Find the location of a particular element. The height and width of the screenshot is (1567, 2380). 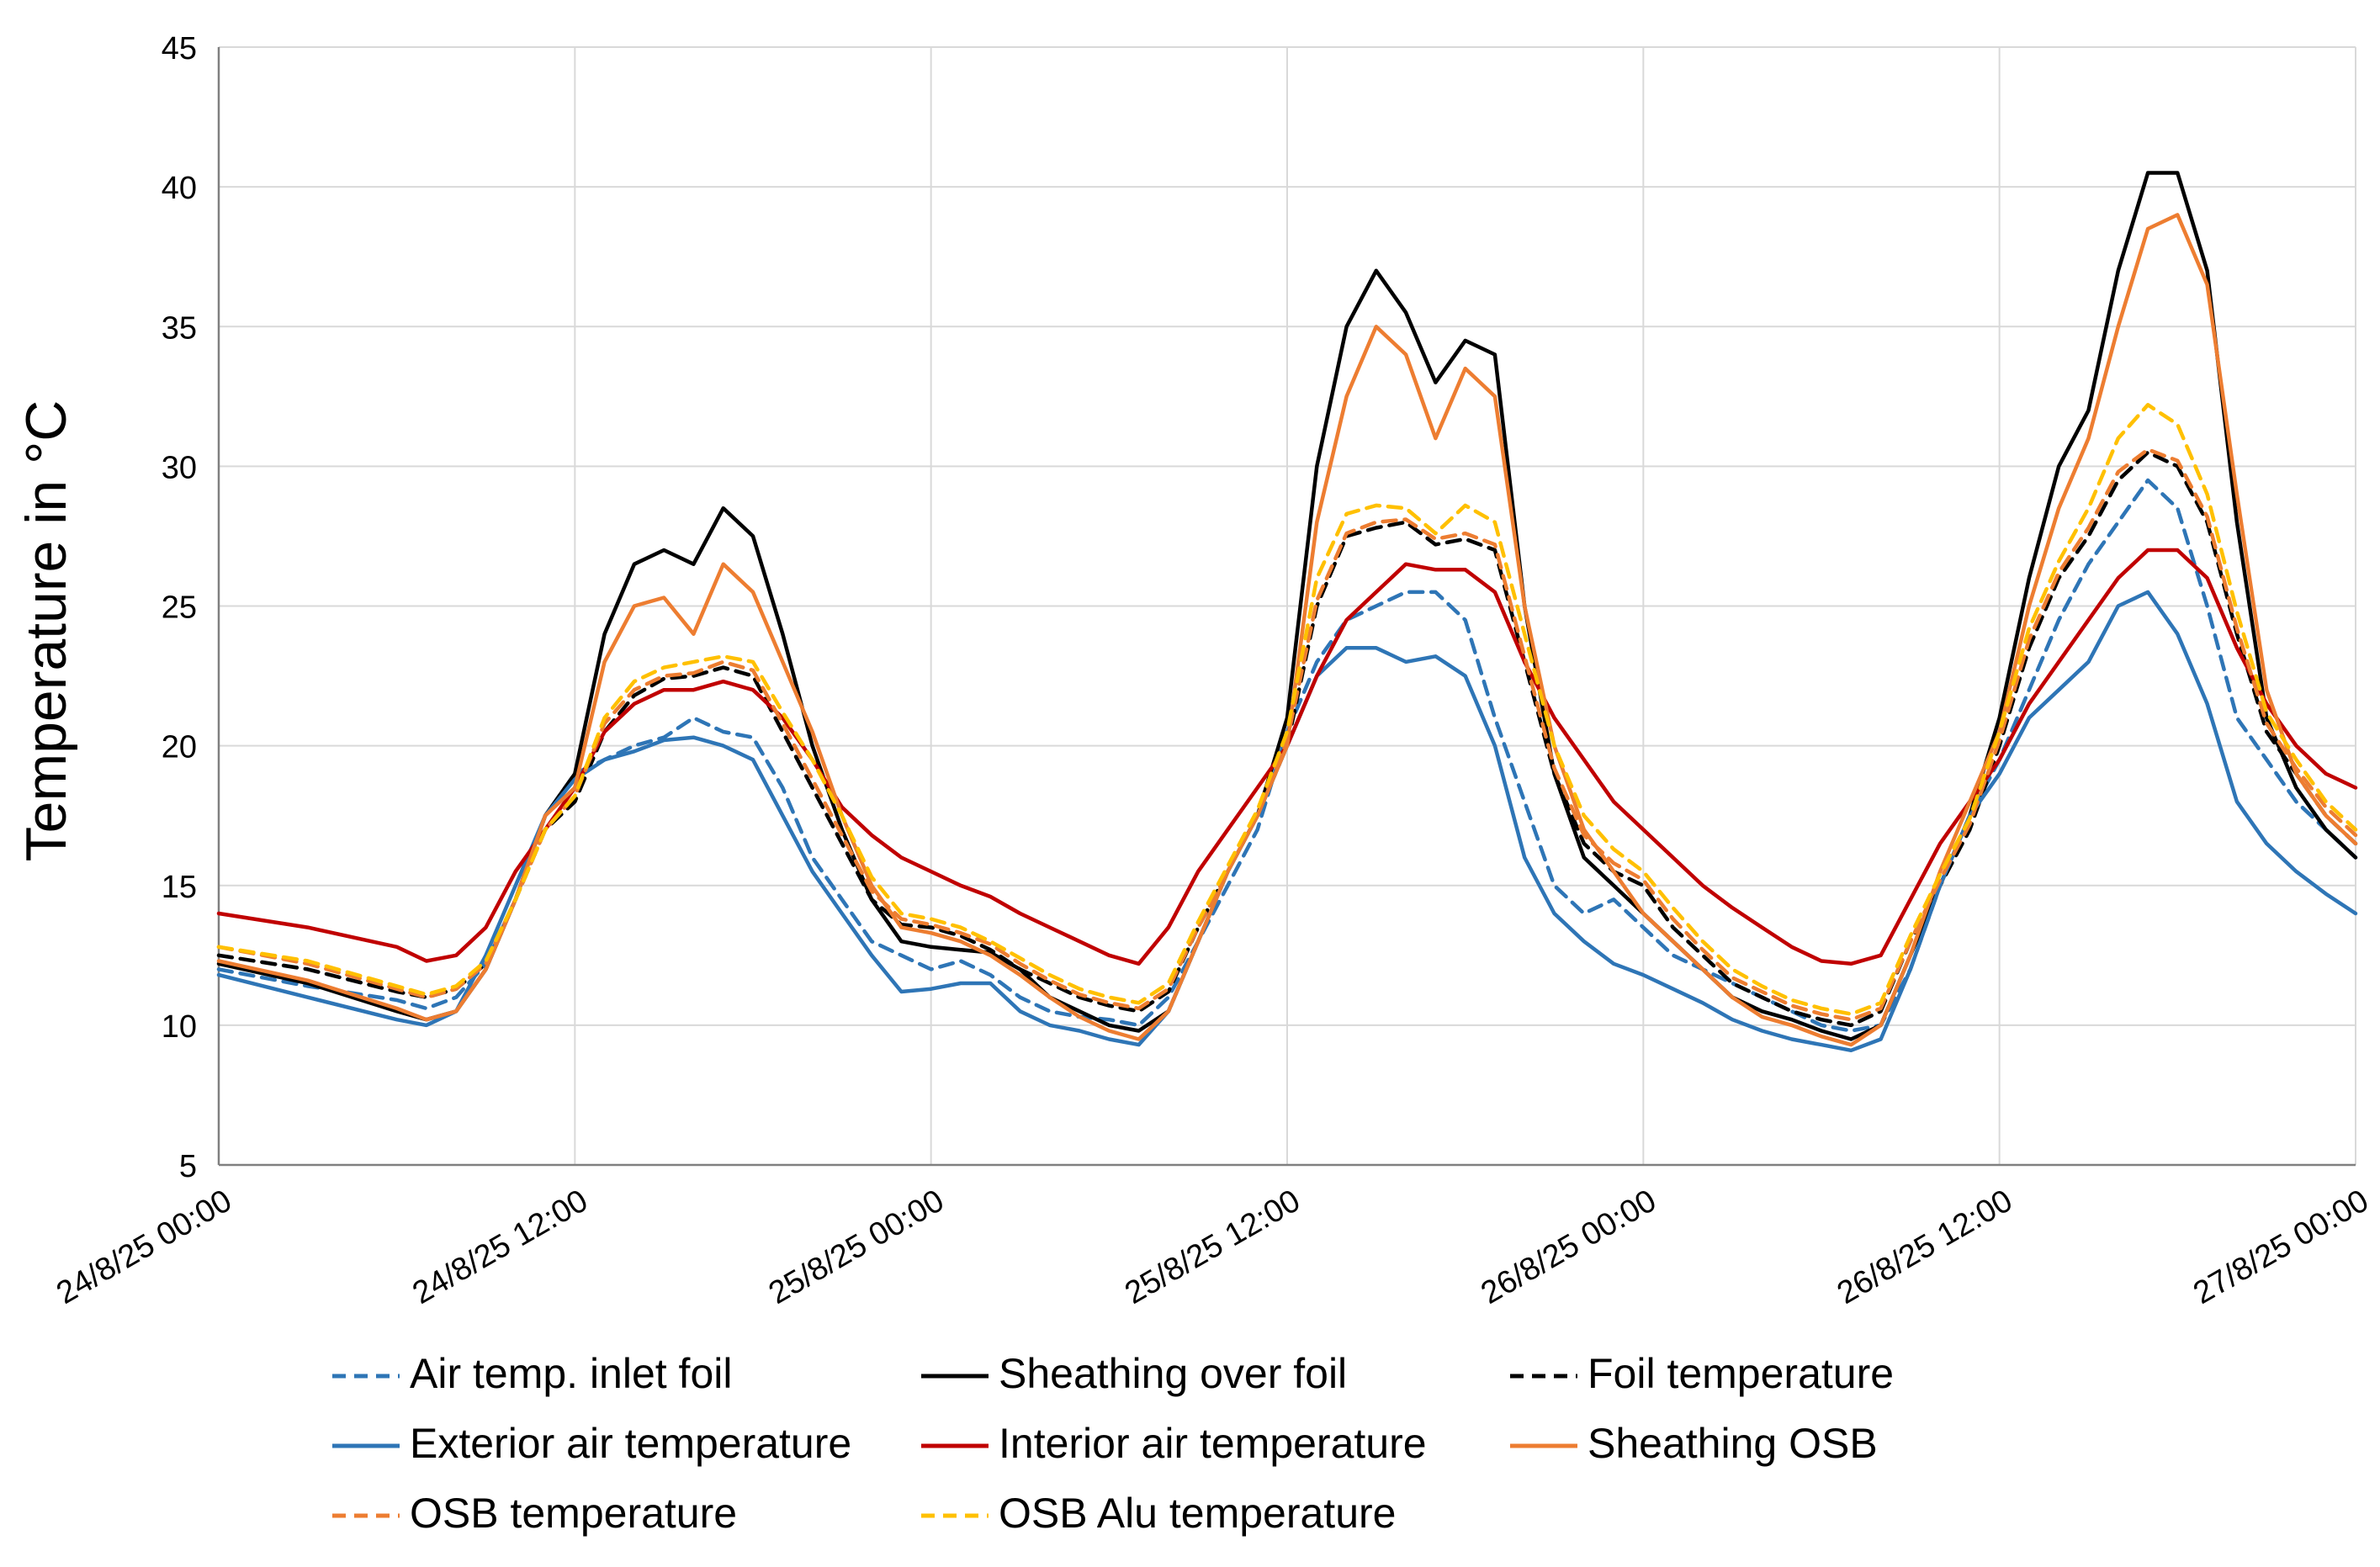

y-tick-label: 15 is located at coordinates (179, 887).